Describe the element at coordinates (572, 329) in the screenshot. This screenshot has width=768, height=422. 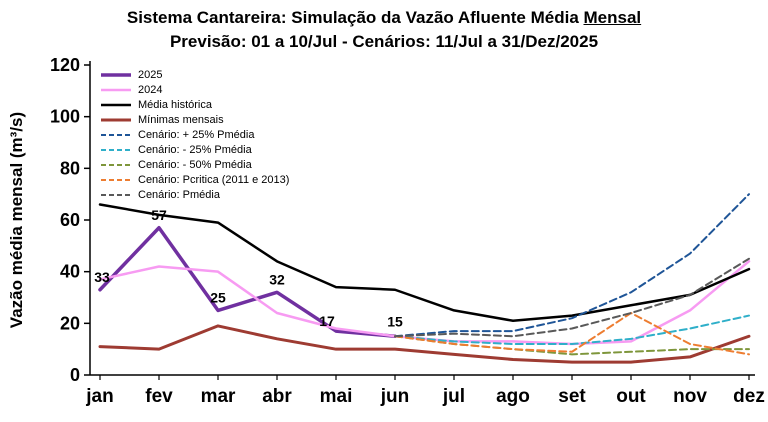
I see `series-line-cen-rio-25-pm-dia` at that location.